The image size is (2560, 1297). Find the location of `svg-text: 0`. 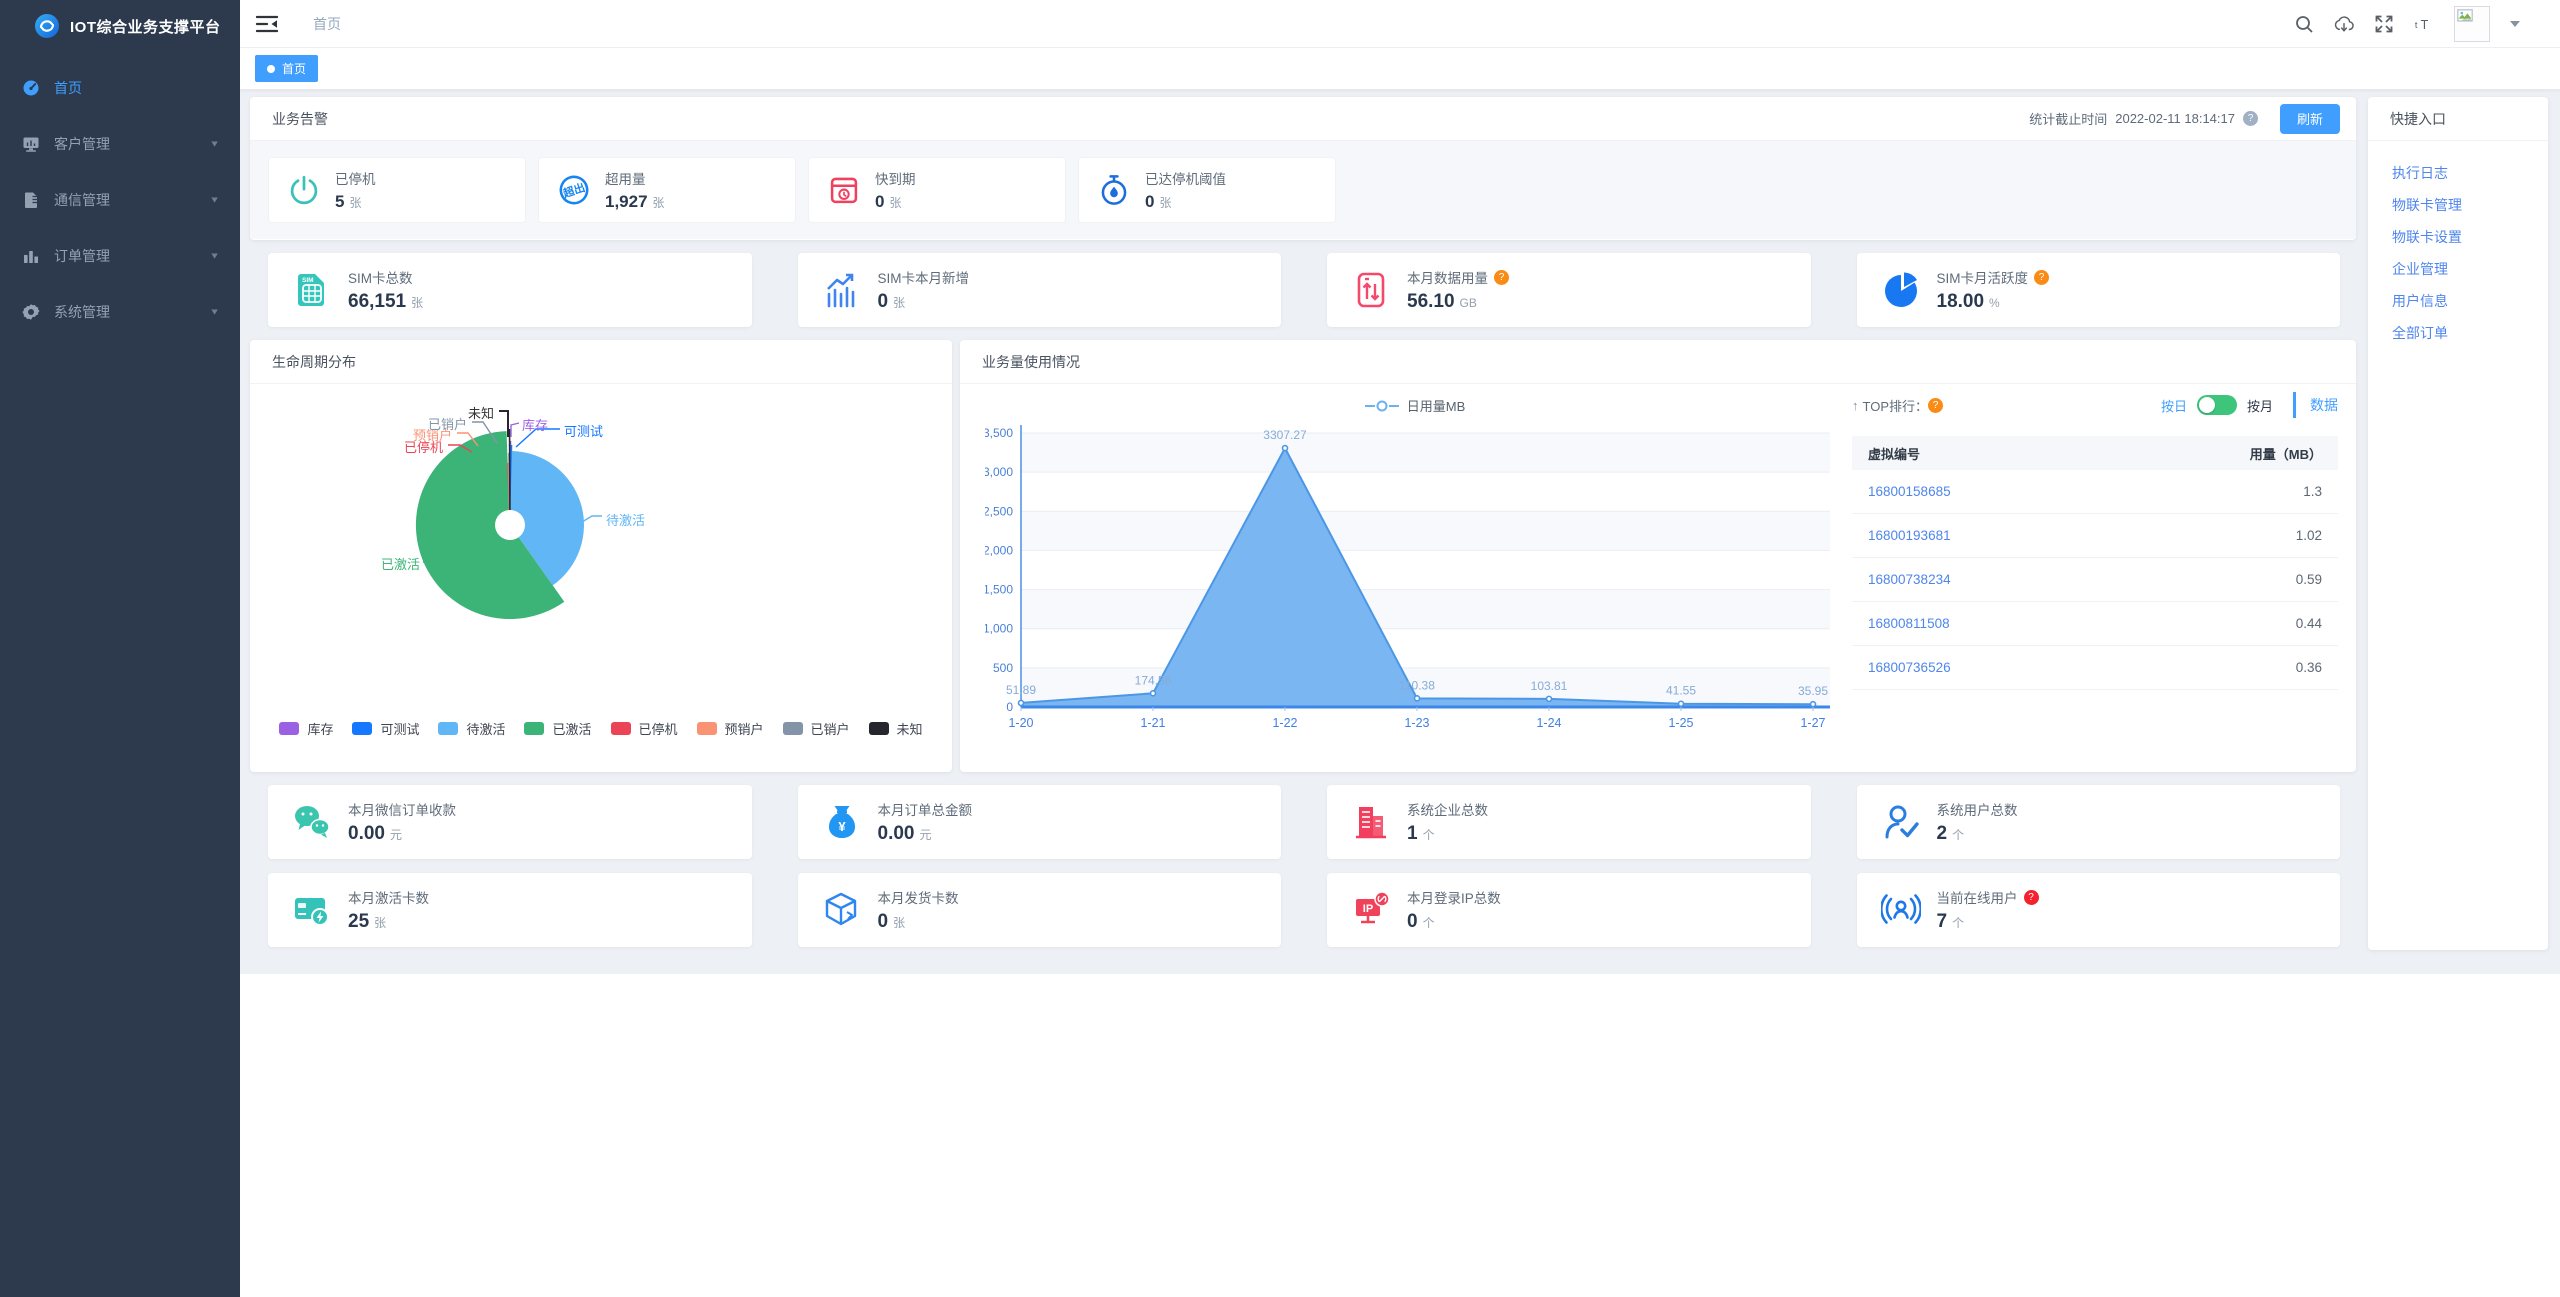

svg-text: 0 is located at coordinates (1009, 707).